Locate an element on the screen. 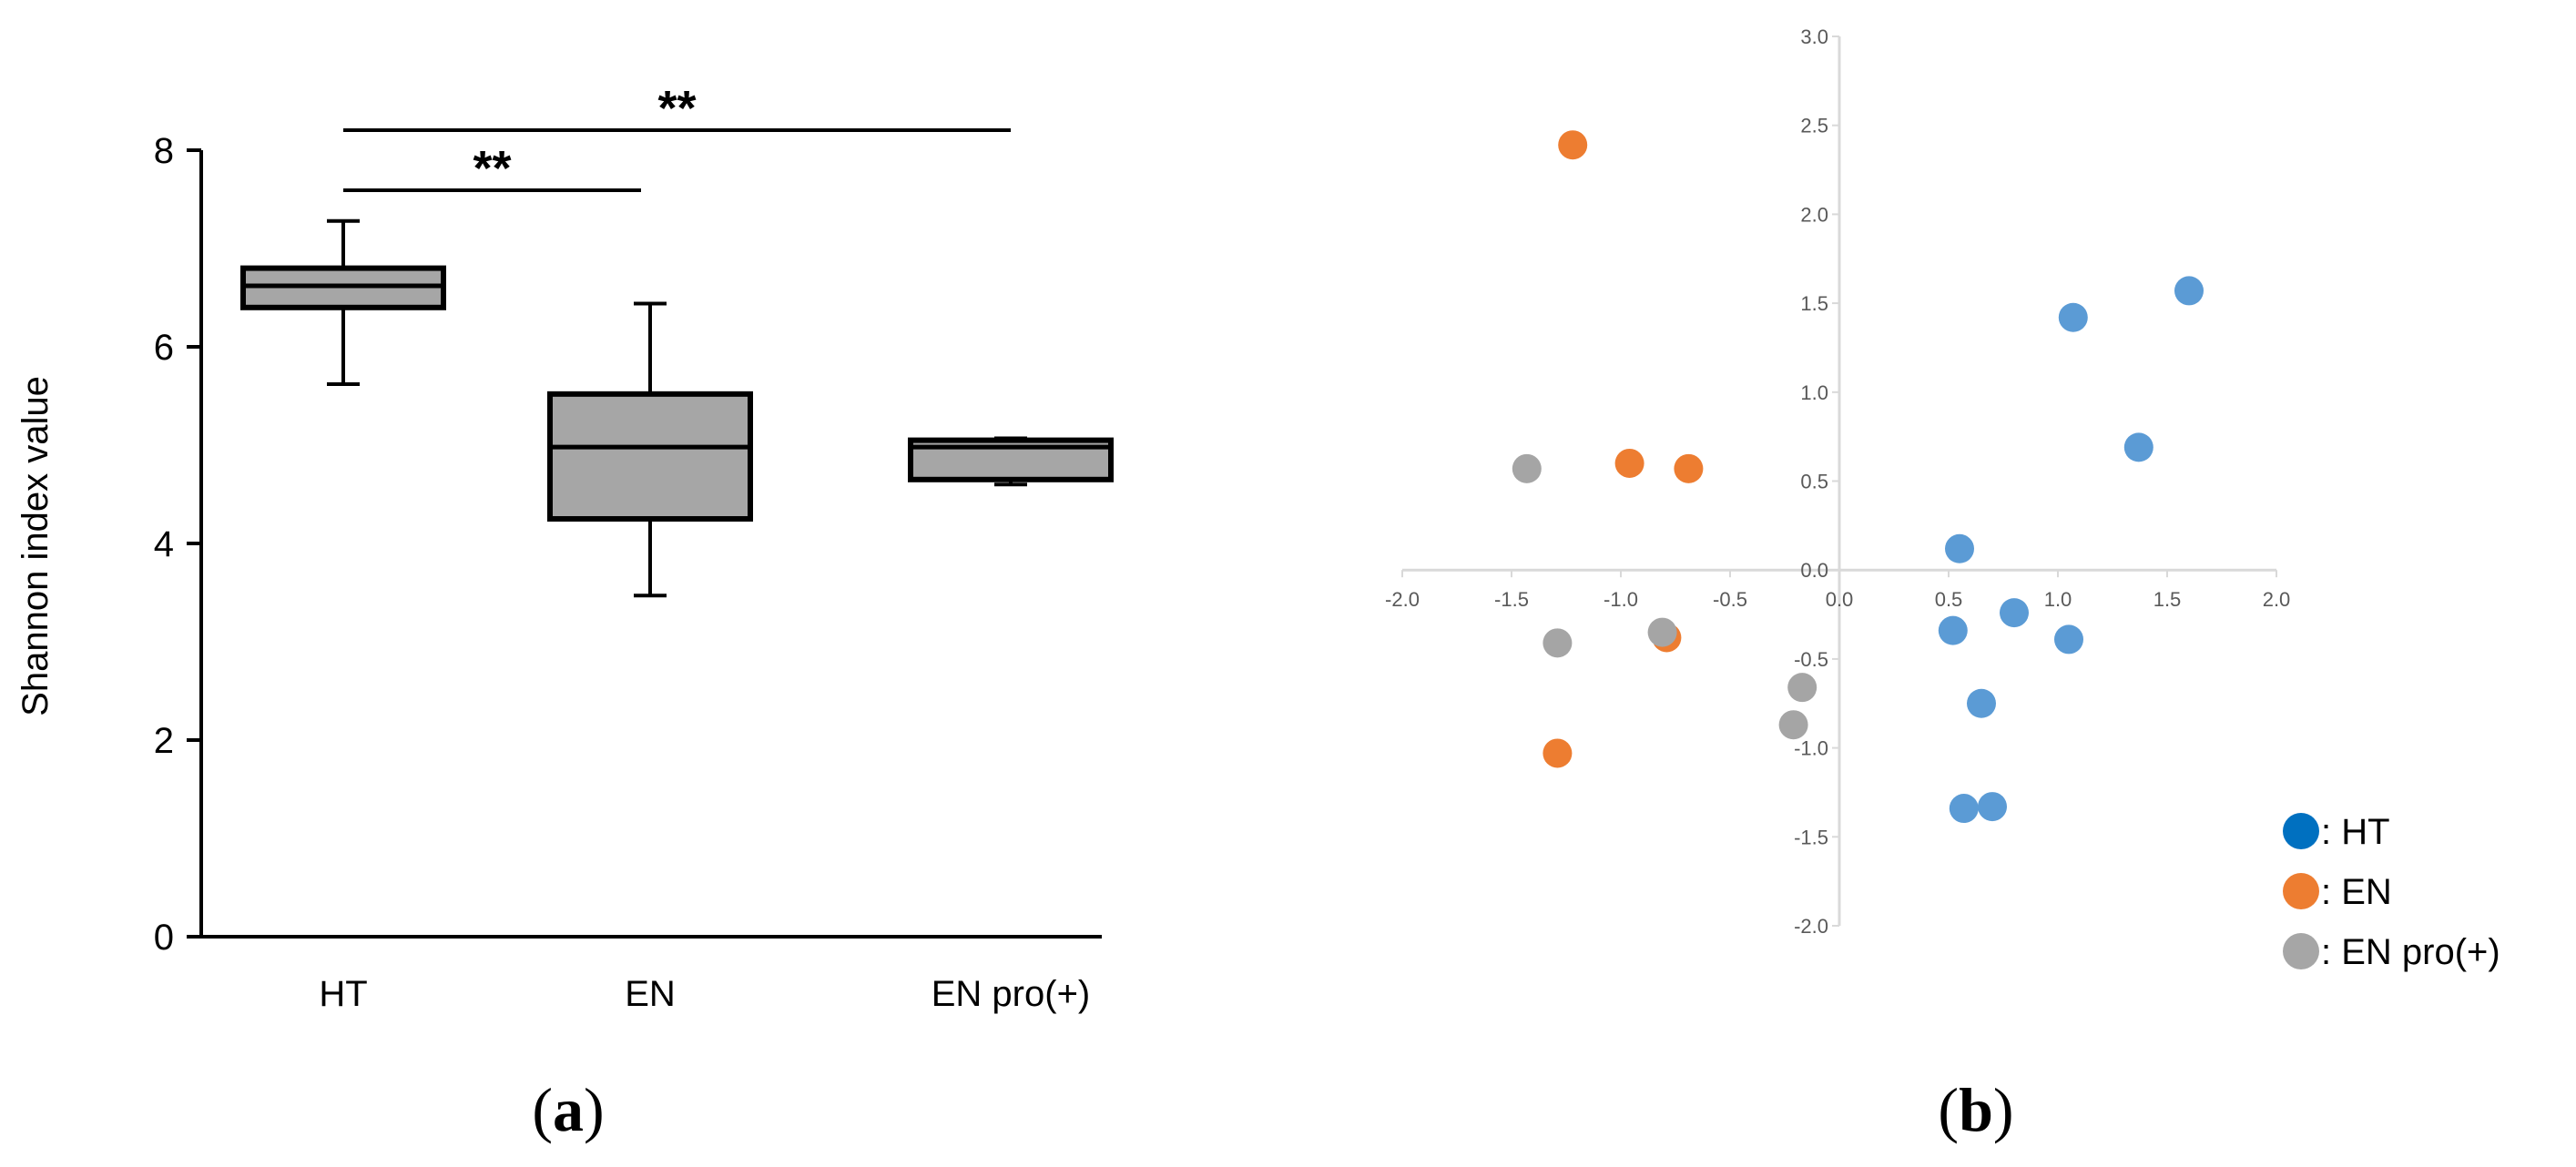  y-tick-label-b: -0.5 is located at coordinates (1811, 659).